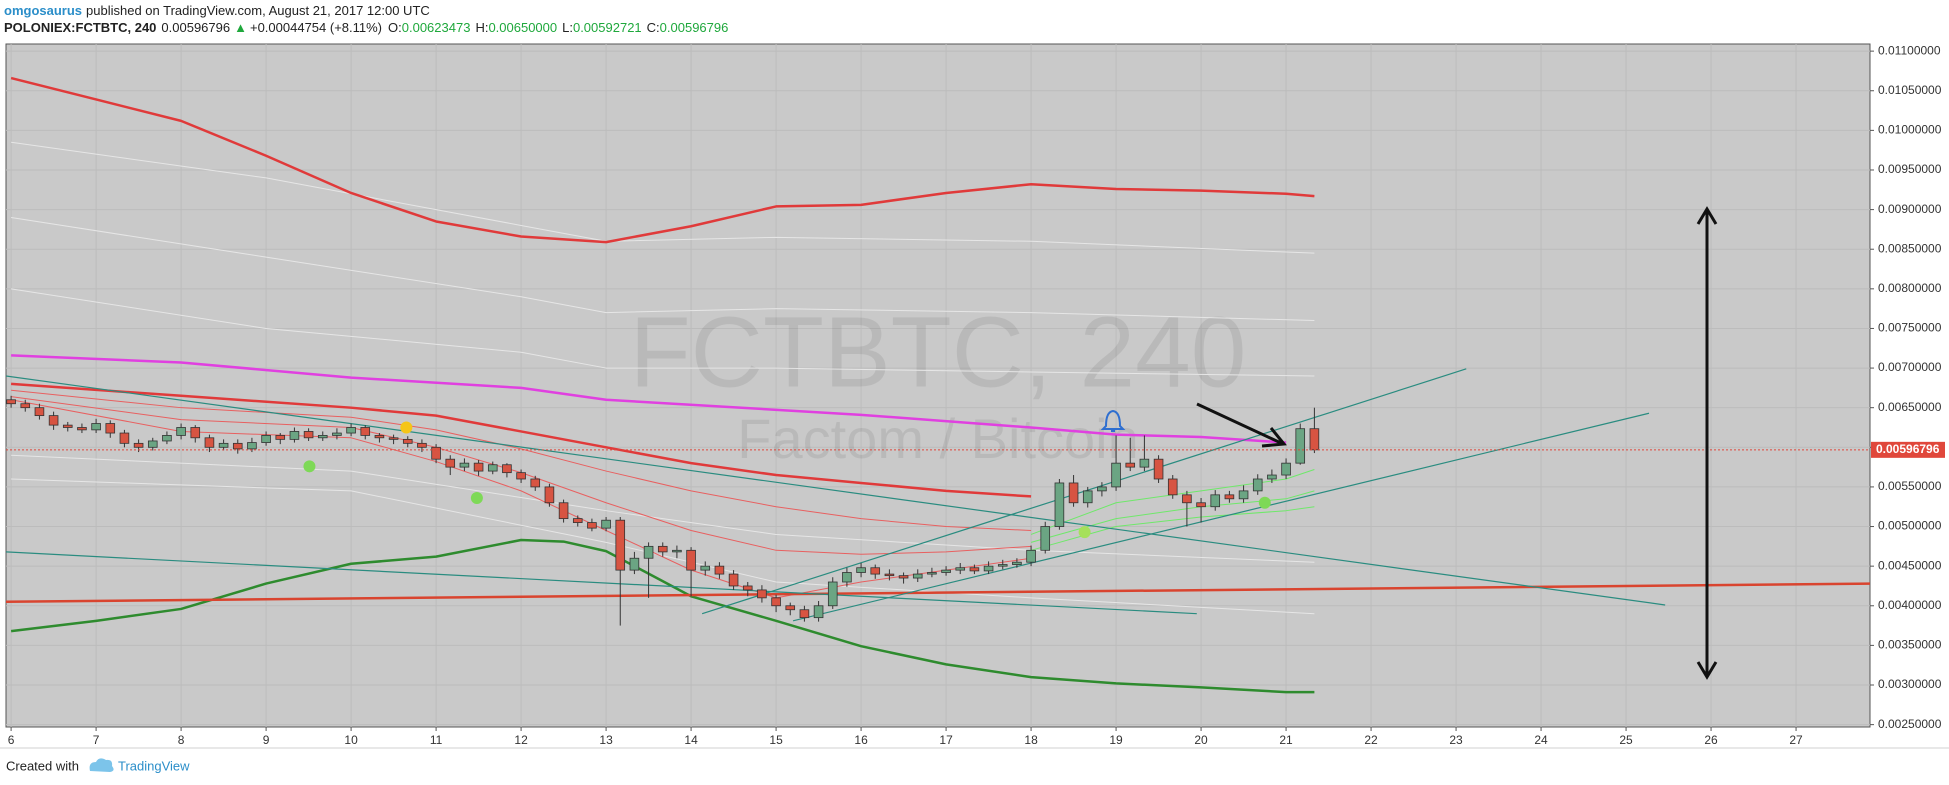 The width and height of the screenshot is (1949, 785). Describe the element at coordinates (1910, 645) in the screenshot. I see `y-tick-label: 0.00350000` at that location.